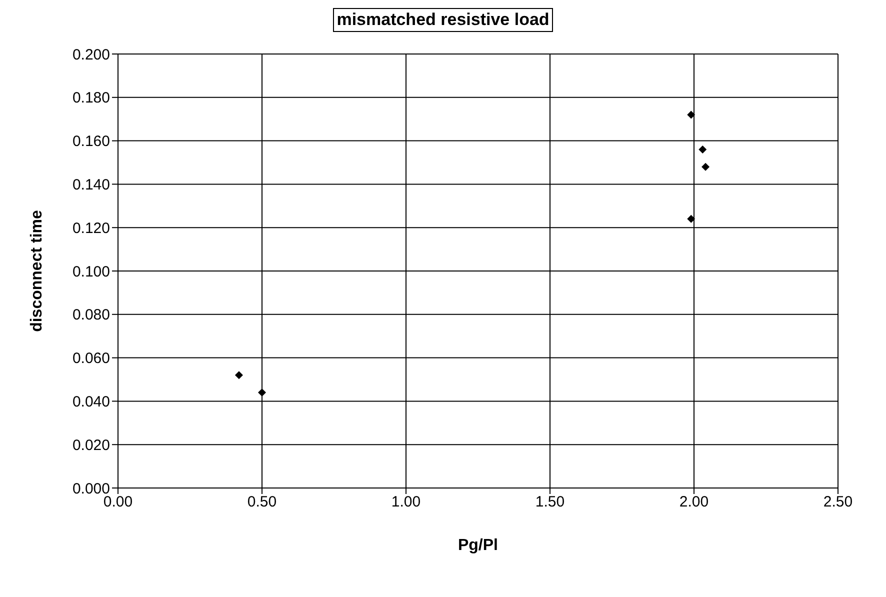 The height and width of the screenshot is (597, 886). What do you see at coordinates (91, 55) in the screenshot?
I see `y-tick-label: 0.200` at bounding box center [91, 55].